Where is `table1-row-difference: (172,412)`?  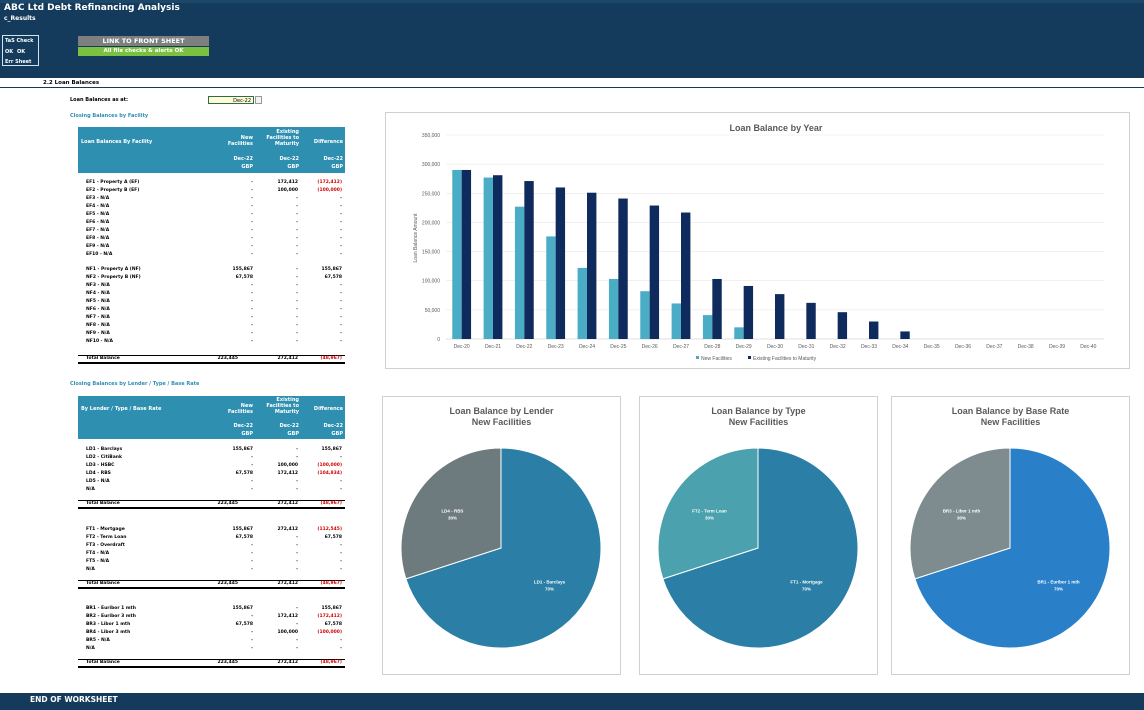 table1-row-difference: (172,412) is located at coordinates (329, 182).